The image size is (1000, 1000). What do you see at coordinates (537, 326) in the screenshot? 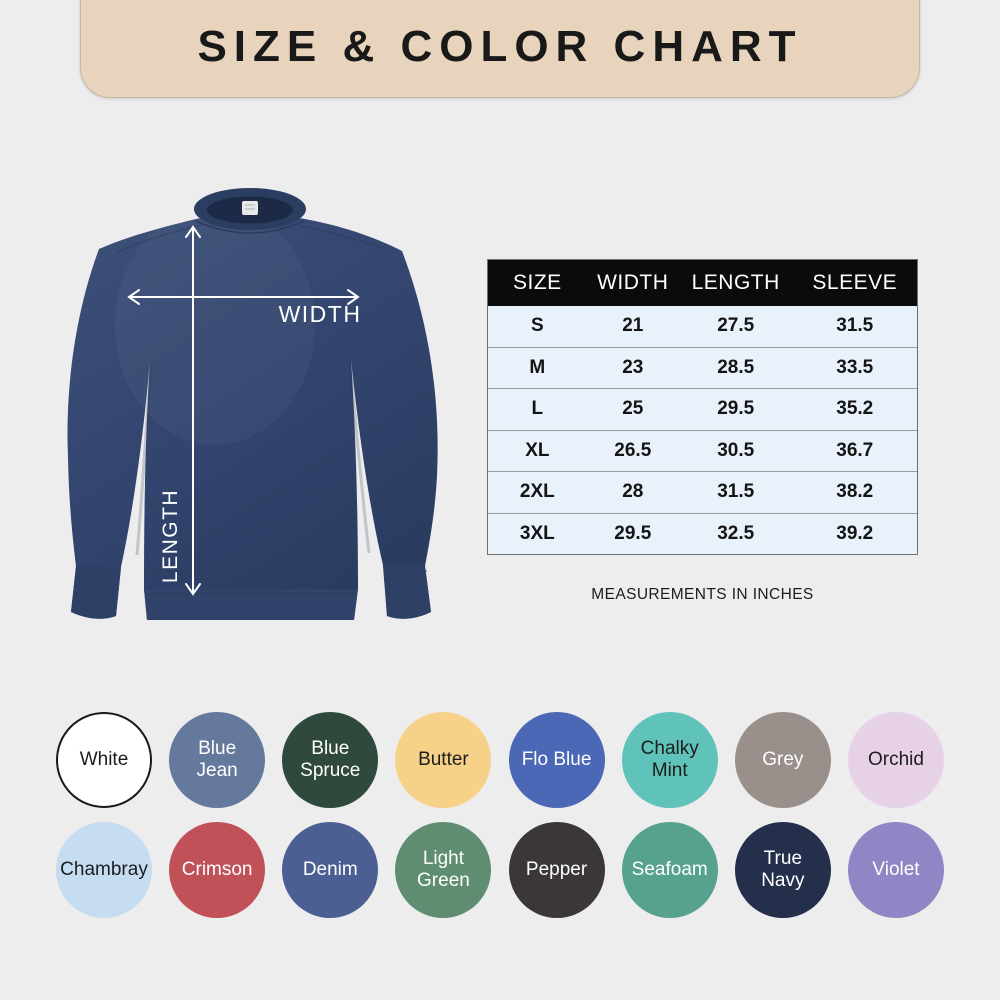
I see `cell-size: S` at bounding box center [537, 326].